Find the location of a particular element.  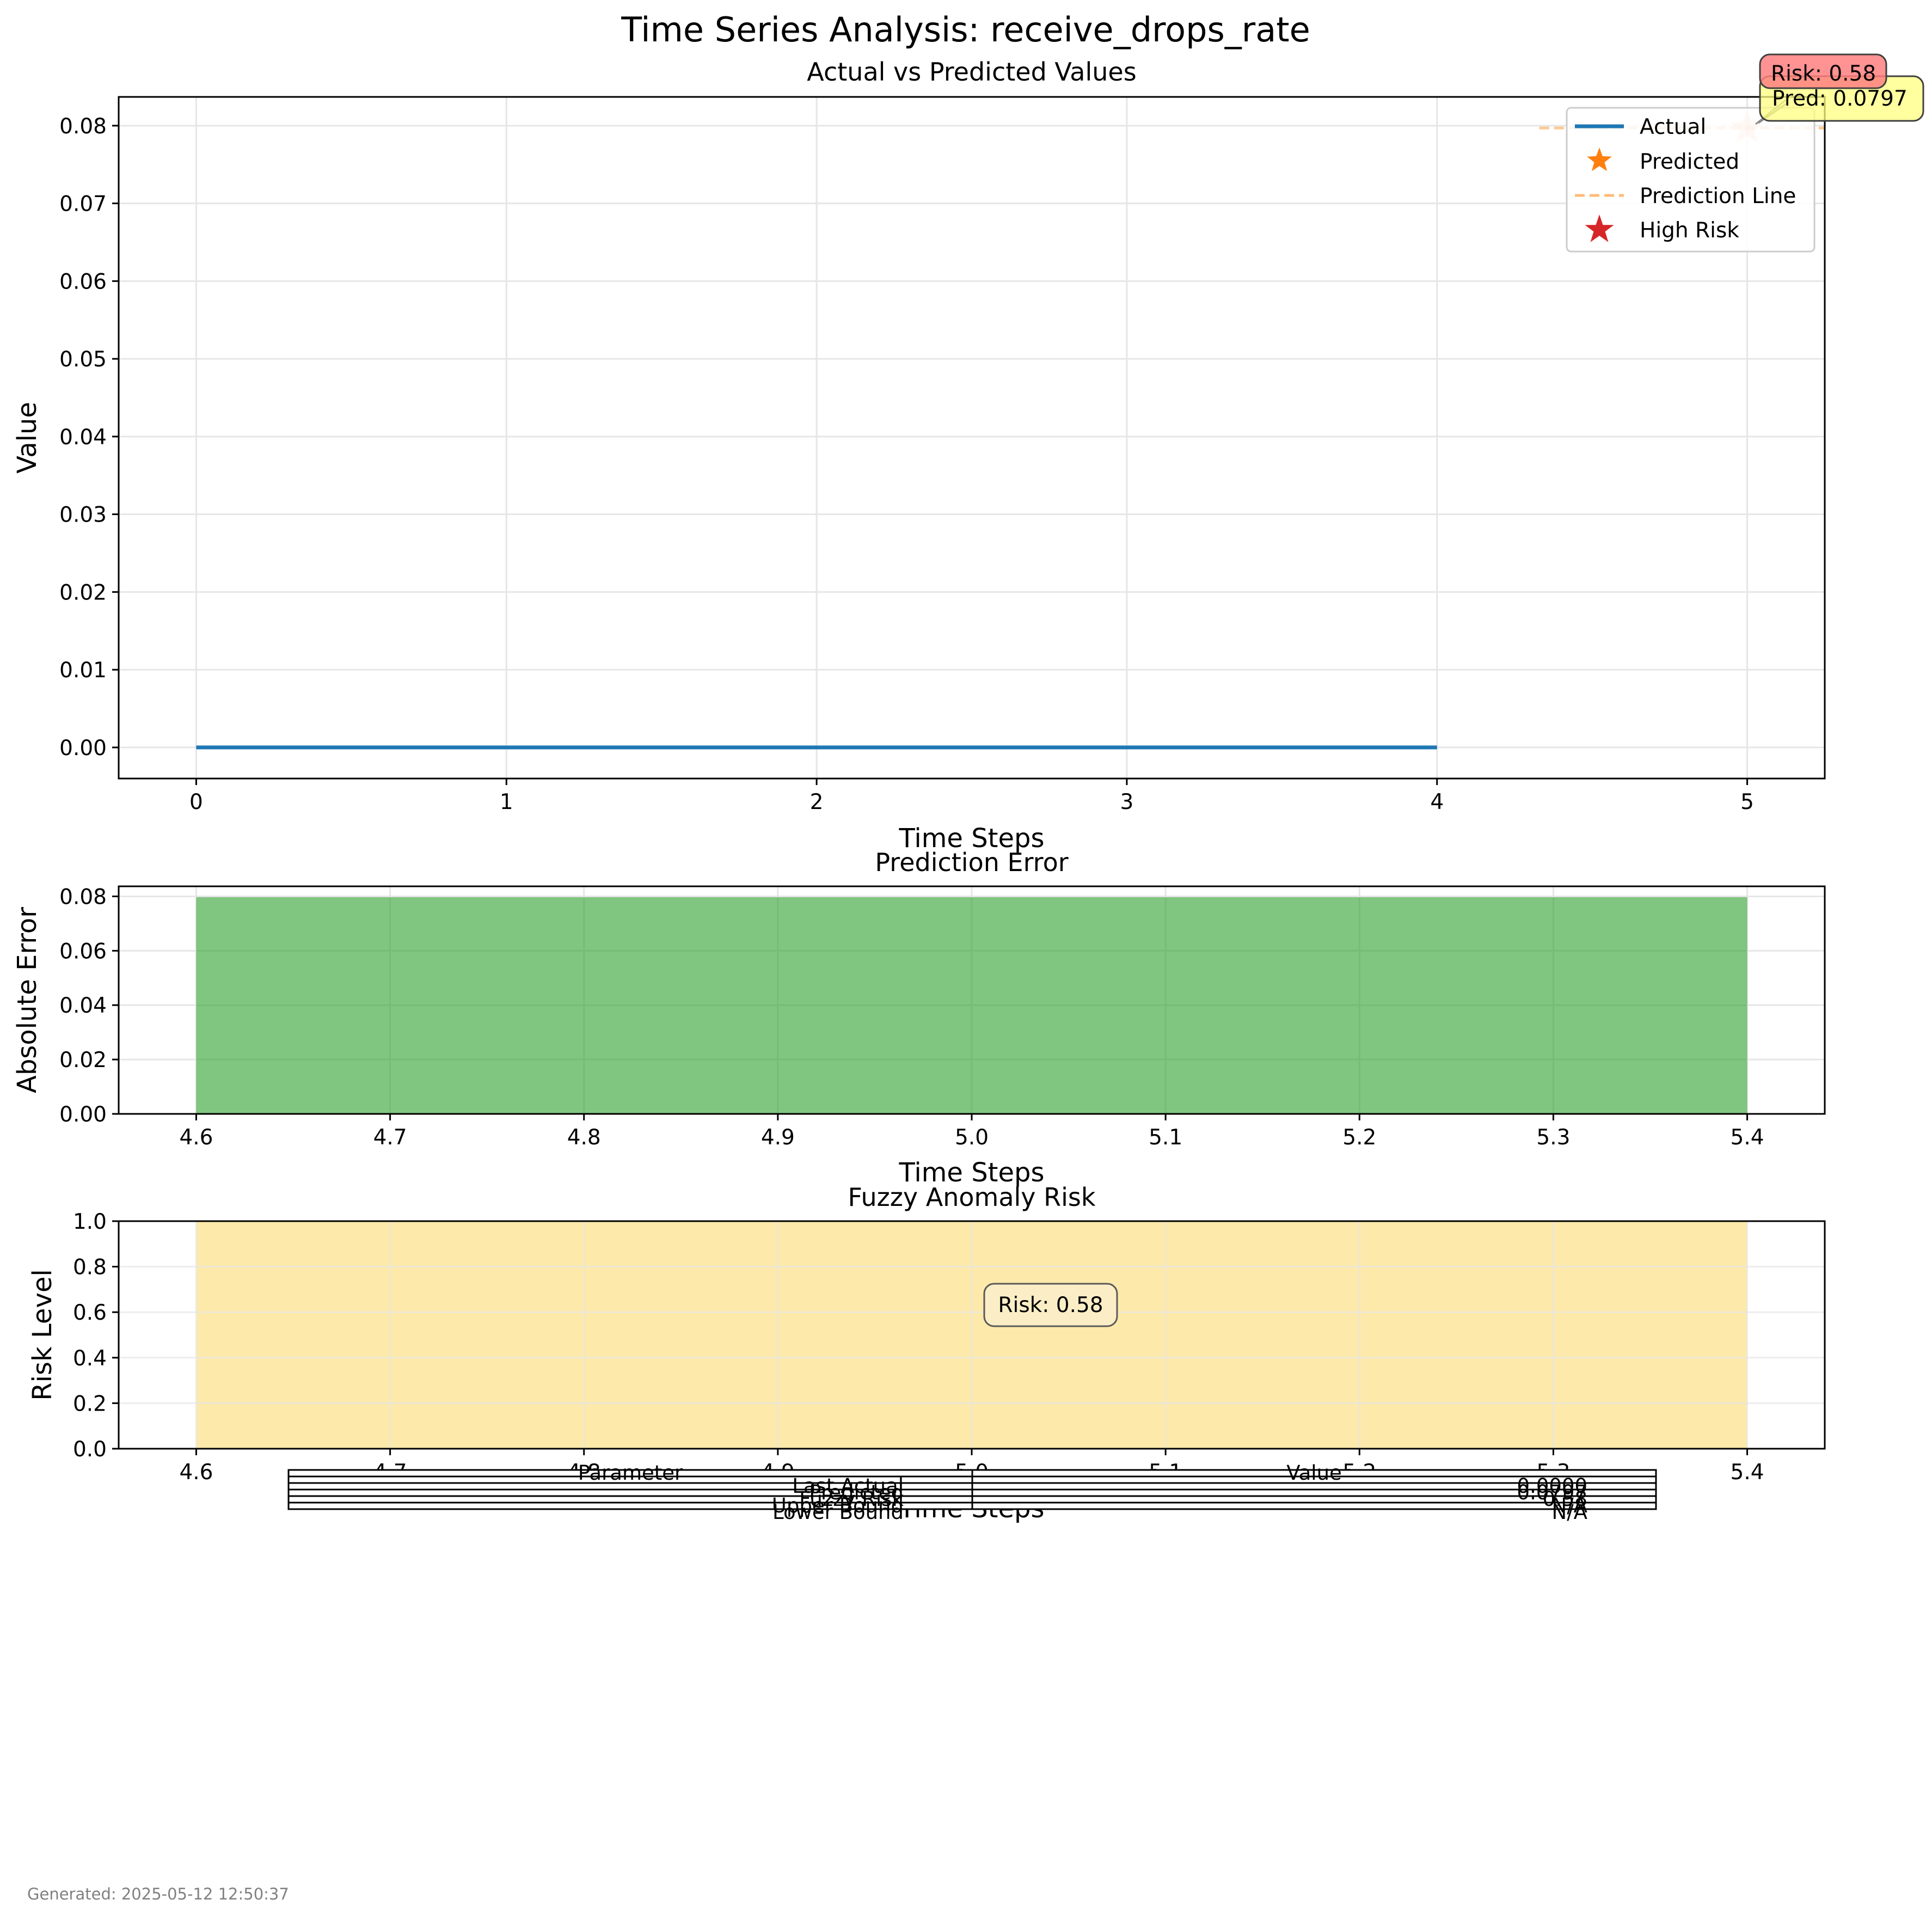

x-tick-label: 3 is located at coordinates (1126, 802).